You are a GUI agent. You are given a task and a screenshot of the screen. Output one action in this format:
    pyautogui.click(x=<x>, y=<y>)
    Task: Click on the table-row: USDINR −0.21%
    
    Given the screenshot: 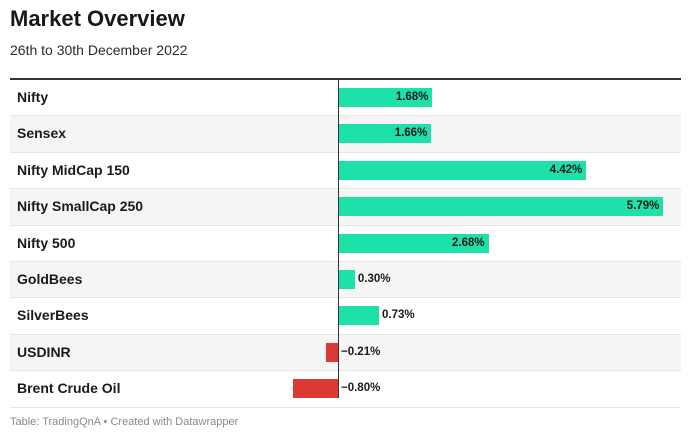 What is the action you would take?
    pyautogui.click(x=345, y=353)
    